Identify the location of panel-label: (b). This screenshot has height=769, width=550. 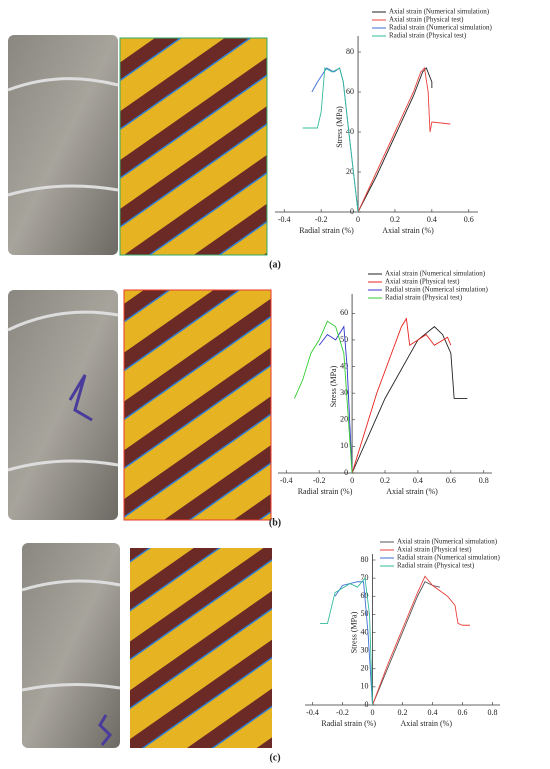
(275, 522).